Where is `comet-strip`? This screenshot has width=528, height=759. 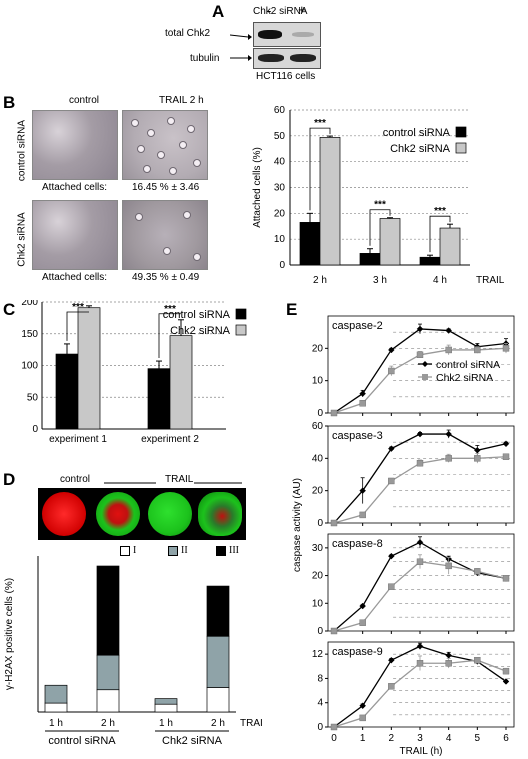 comet-strip is located at coordinates (142, 514).